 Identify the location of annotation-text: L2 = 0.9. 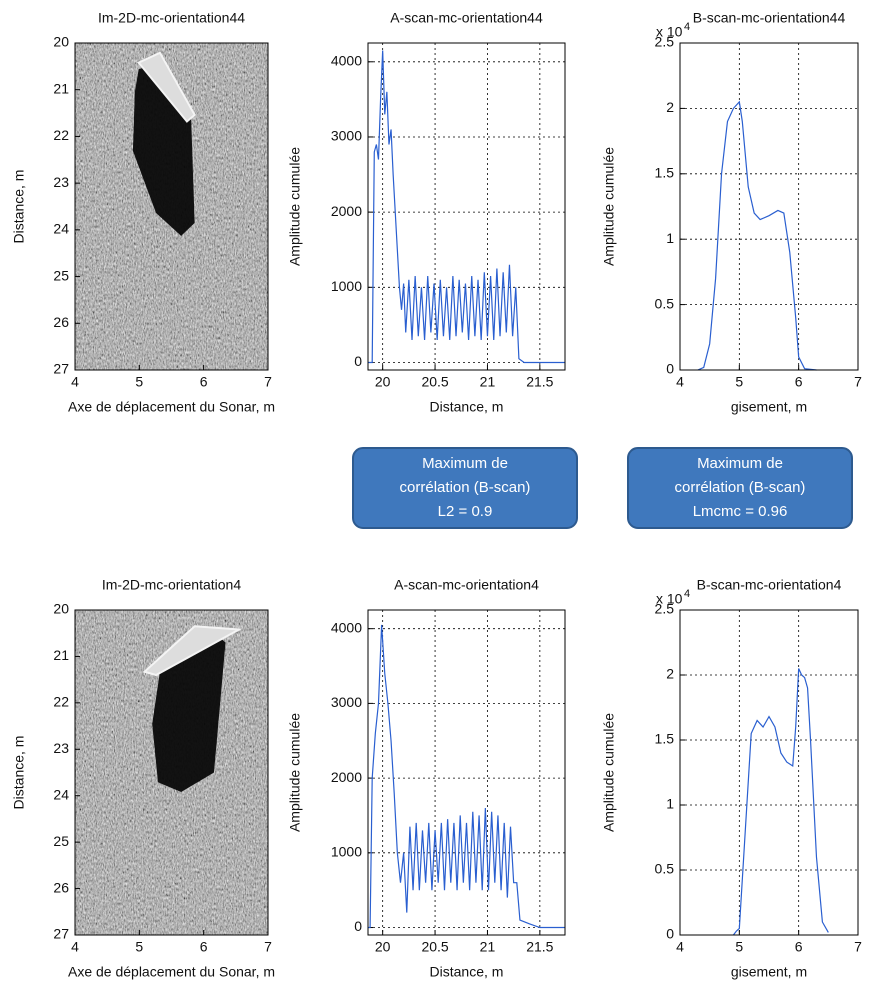
(465, 511).